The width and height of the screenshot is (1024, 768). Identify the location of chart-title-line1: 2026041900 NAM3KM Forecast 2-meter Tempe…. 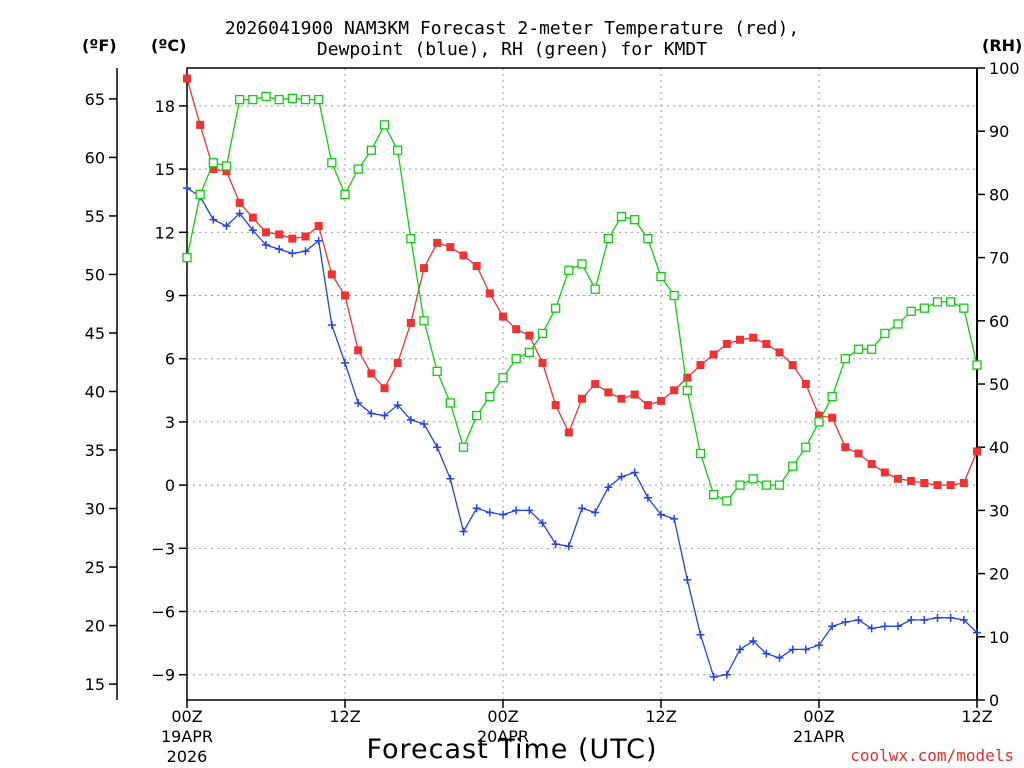
(512, 28).